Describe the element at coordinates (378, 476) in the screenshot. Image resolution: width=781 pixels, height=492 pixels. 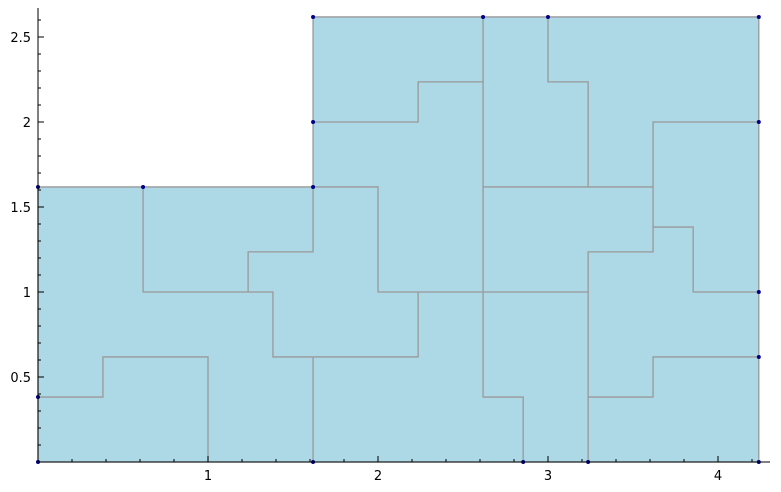
I see `x-tick-label: 2` at that location.